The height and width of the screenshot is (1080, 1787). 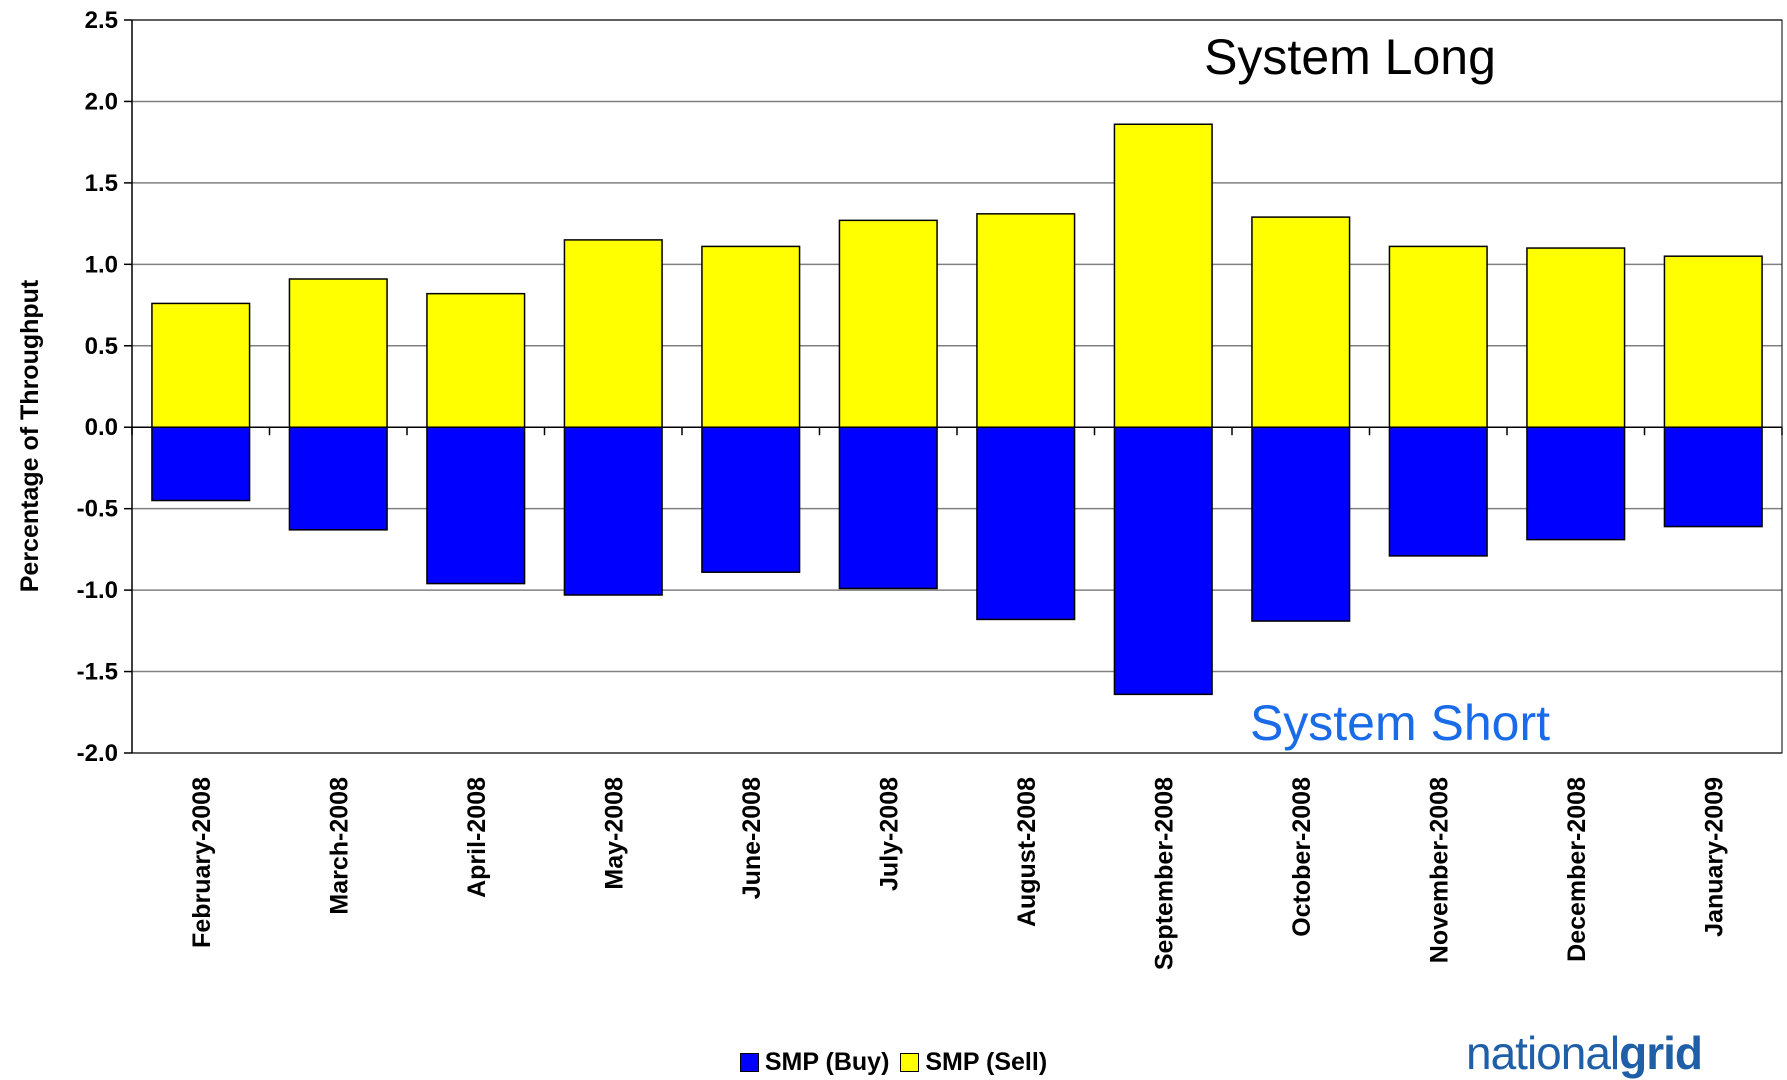 I want to click on annotation-system-long: System Long, so click(x=1350, y=57).